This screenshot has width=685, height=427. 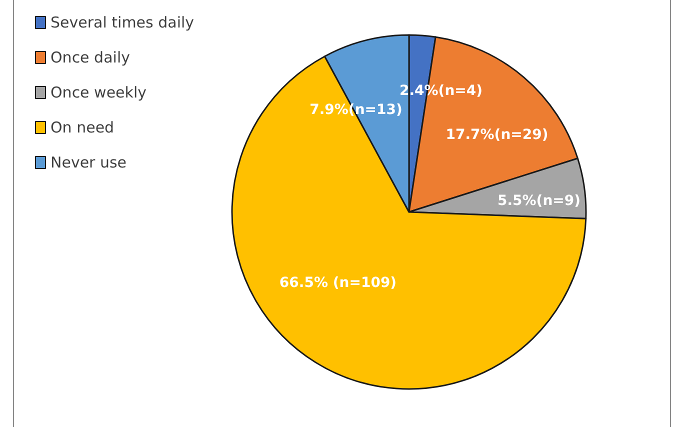 What do you see at coordinates (98, 93) in the screenshot?
I see `legend-label: Once weekly` at bounding box center [98, 93].